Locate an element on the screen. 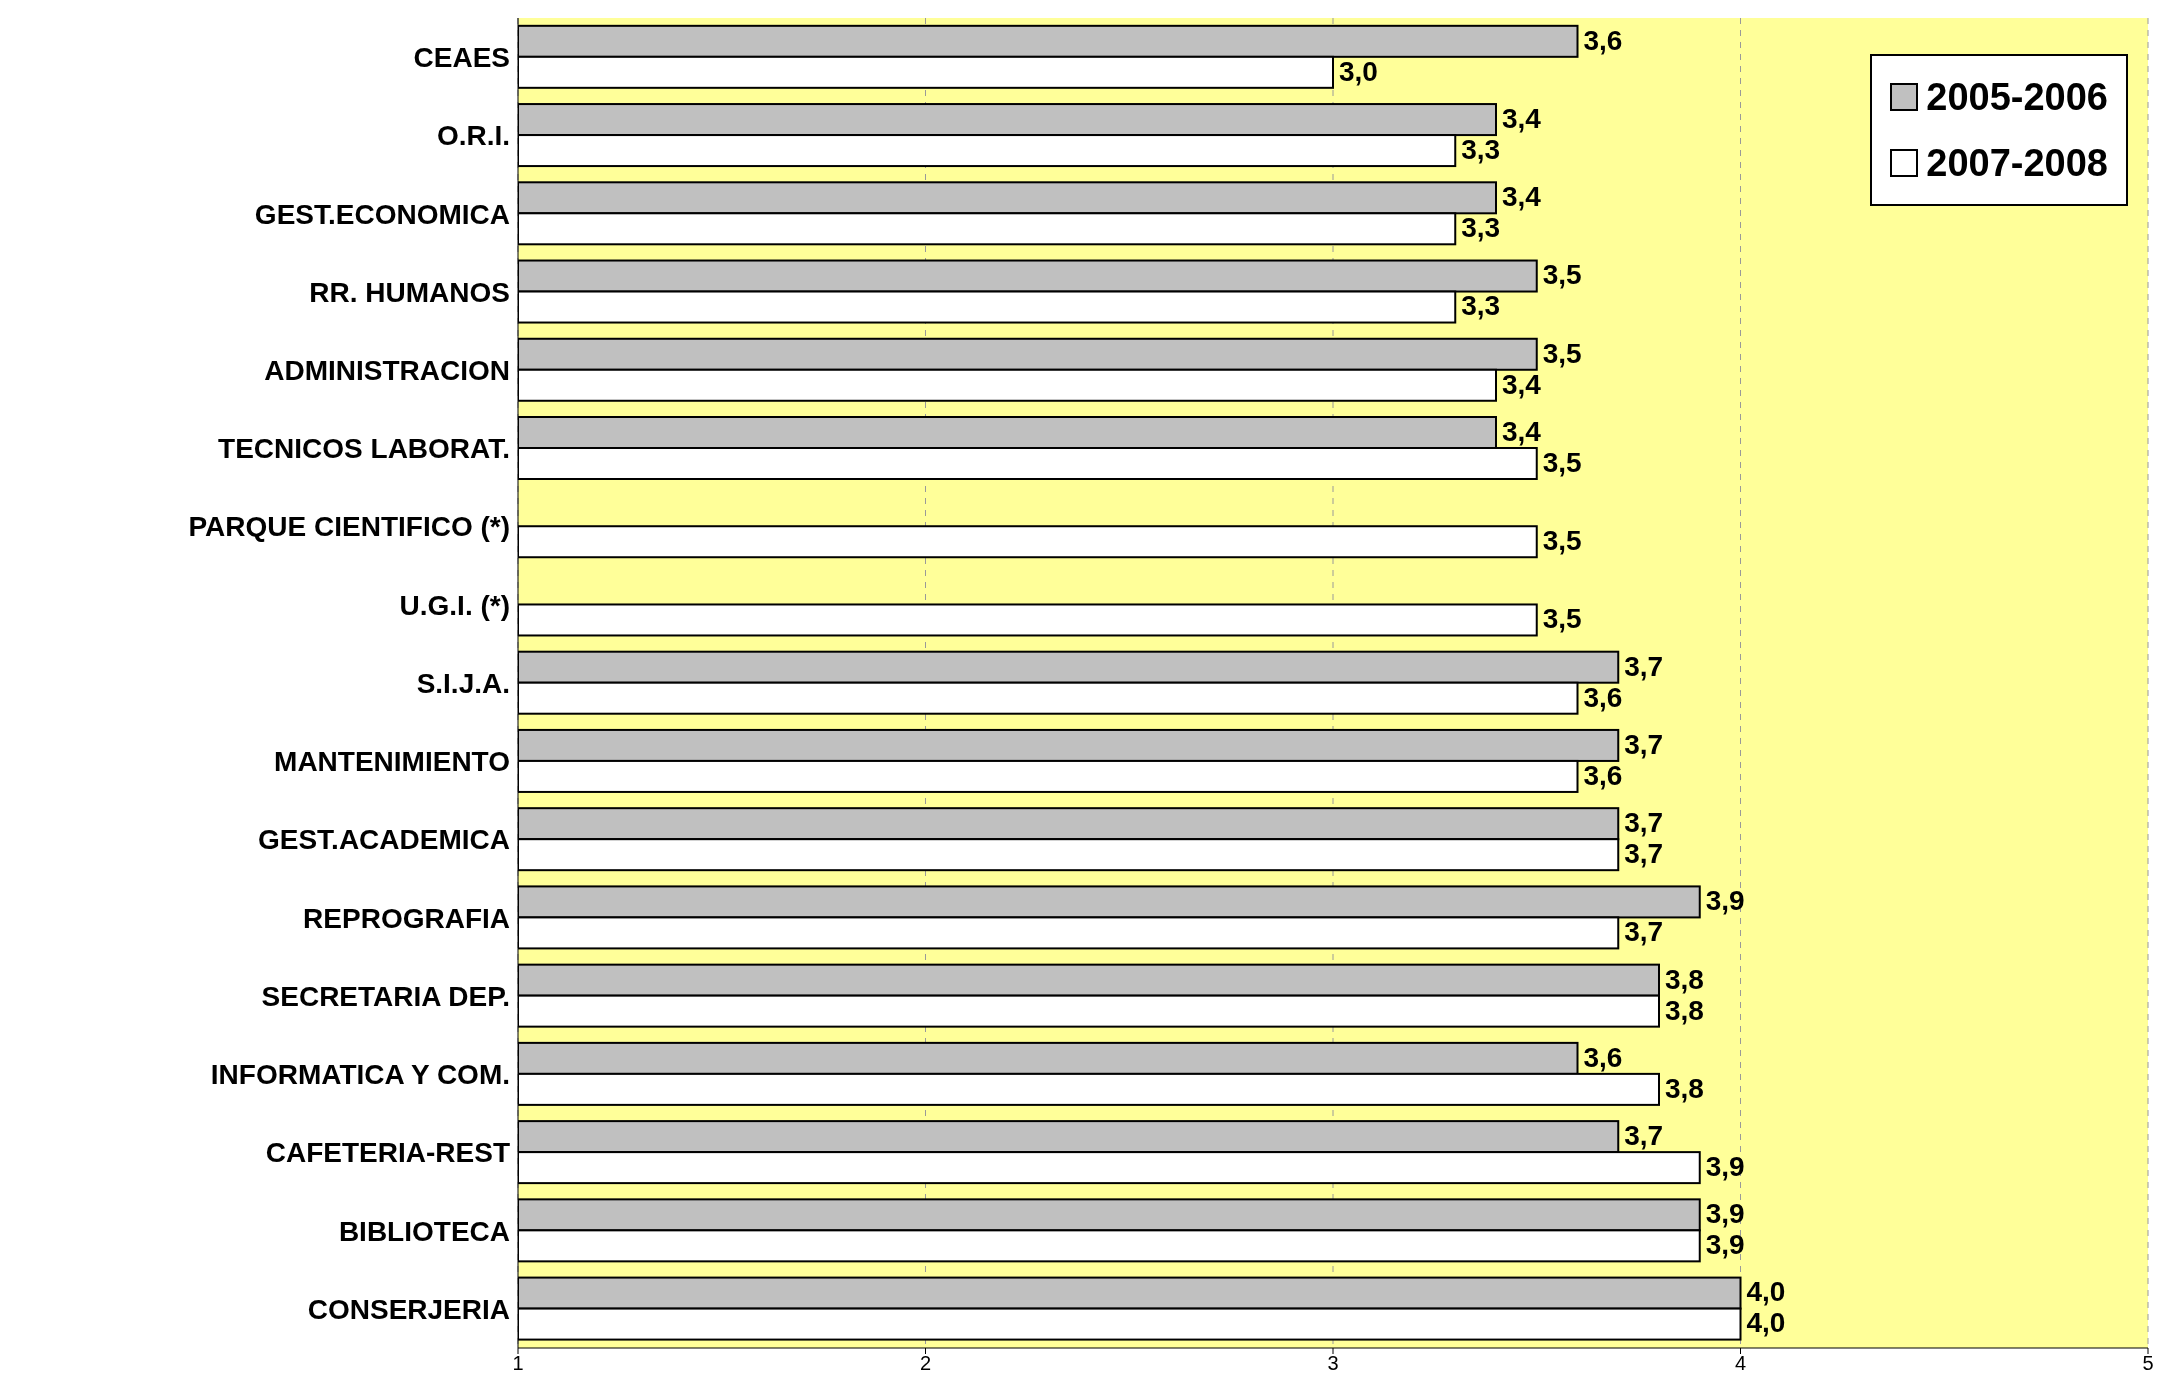 This screenshot has width=2167, height=1400. y-tick-label: SECRETARIA DEP. is located at coordinates (385, 996).